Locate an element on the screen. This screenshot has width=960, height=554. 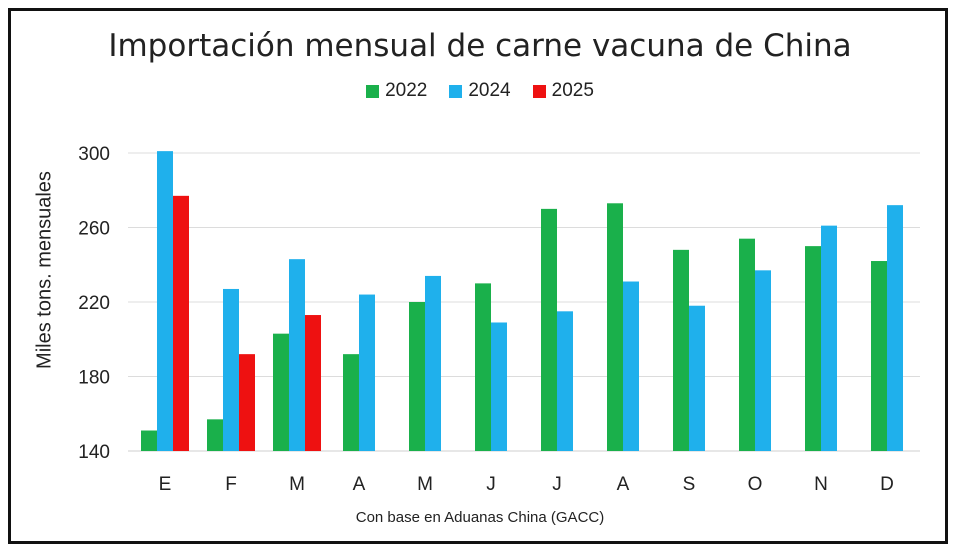
chart-legend: 2022 2024 2025 is located at coordinates (480, 91).